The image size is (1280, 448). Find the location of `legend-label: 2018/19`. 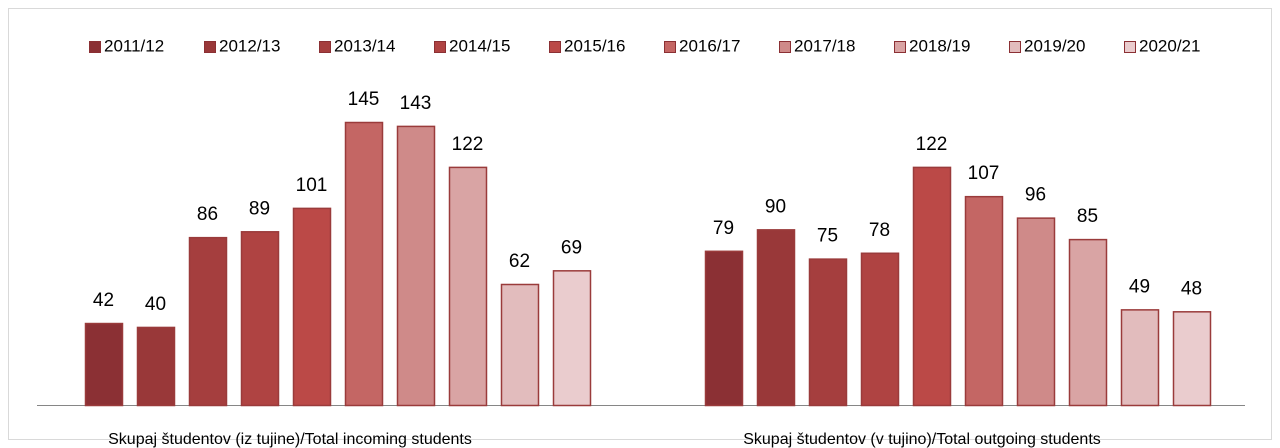

legend-label: 2018/19 is located at coordinates (939, 45).